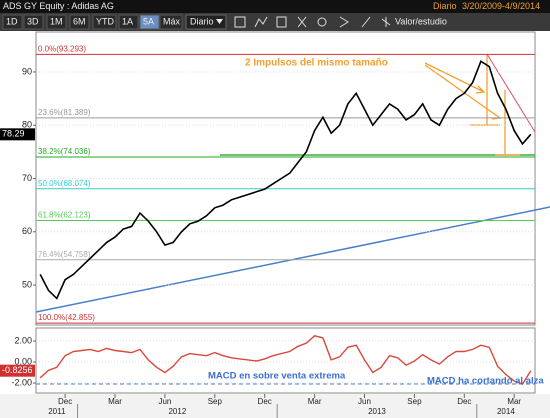  Describe the element at coordinates (501, 6) in the screenshot. I see `date-range: 3/20/2009-4/9/2014` at that location.